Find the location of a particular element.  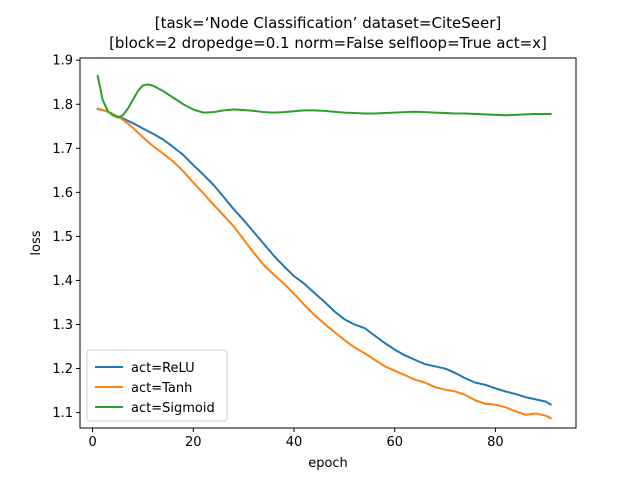

y-tick-label: 1.9 is located at coordinates (62, 61).